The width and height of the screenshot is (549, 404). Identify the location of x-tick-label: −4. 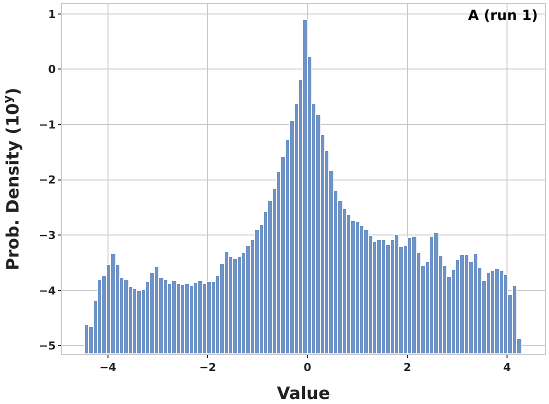
(108, 367).